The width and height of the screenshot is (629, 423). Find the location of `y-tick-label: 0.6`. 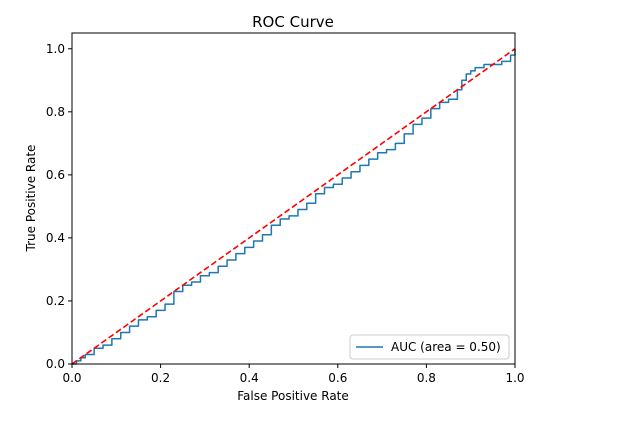

y-tick-label: 0.6 is located at coordinates (55, 175).